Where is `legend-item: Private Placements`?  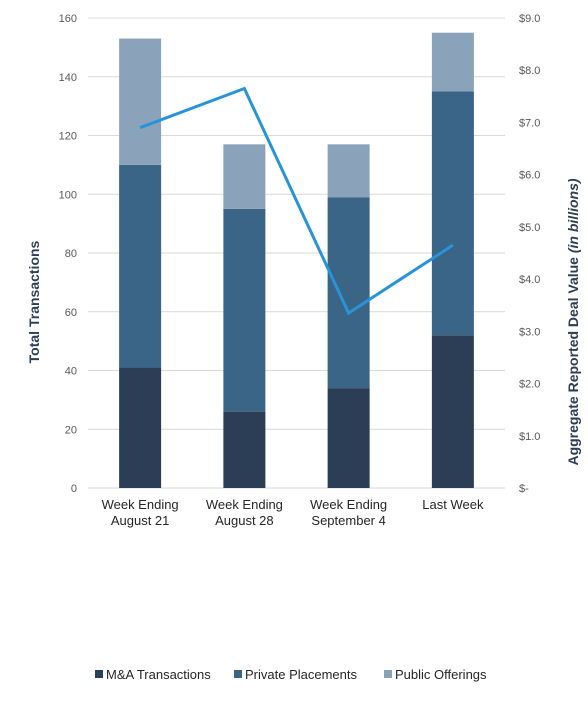 legend-item: Private Placements is located at coordinates (295, 674).